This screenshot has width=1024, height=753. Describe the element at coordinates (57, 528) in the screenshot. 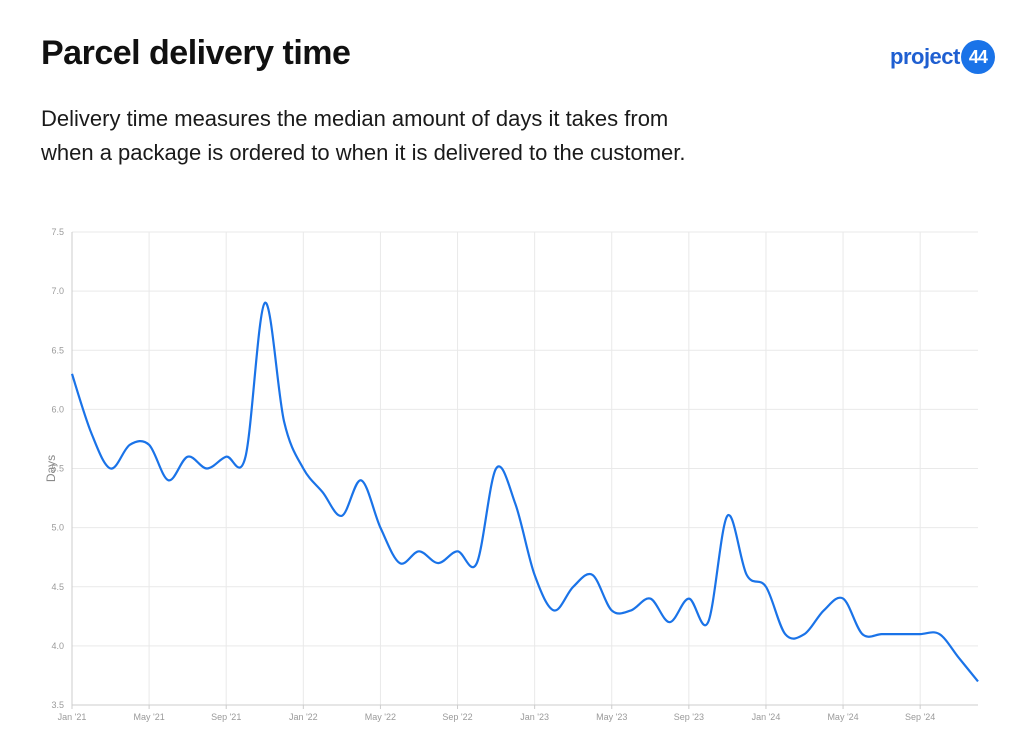

I see `y-tick-label: 5.0` at that location.